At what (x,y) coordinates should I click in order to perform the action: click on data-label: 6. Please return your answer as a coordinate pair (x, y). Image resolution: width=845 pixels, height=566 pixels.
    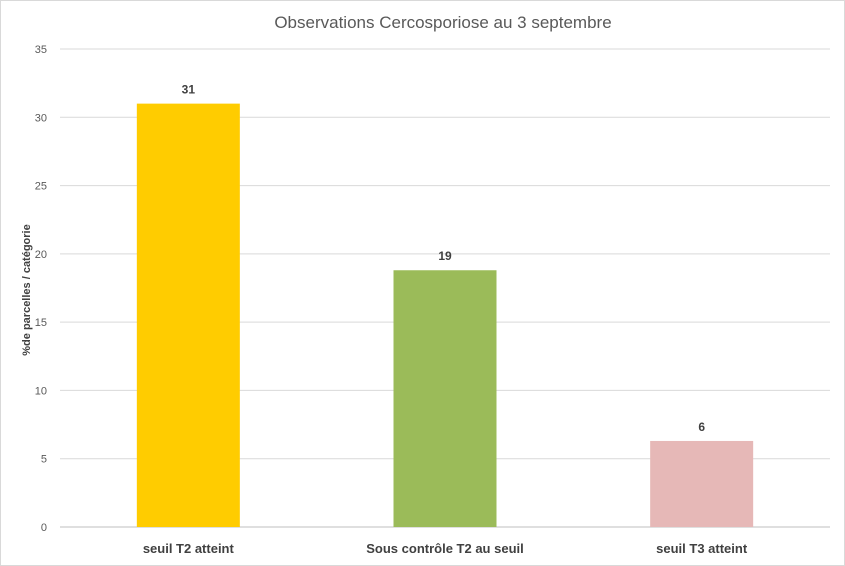
    Looking at the image, I should click on (701, 427).